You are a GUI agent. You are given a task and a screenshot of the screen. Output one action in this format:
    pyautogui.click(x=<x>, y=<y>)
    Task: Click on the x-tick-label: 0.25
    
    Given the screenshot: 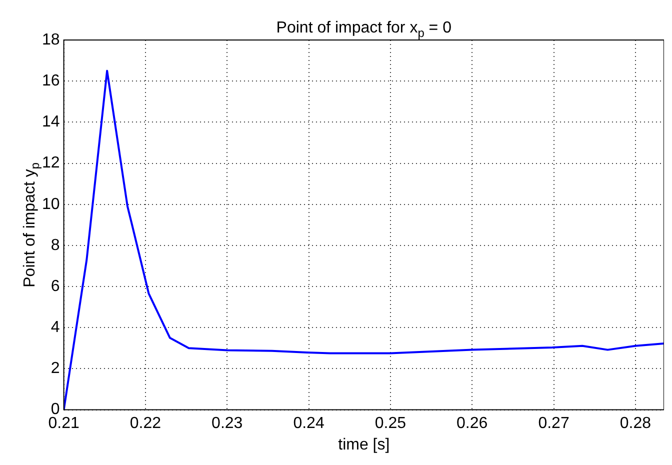 What is the action you would take?
    pyautogui.click(x=390, y=423)
    